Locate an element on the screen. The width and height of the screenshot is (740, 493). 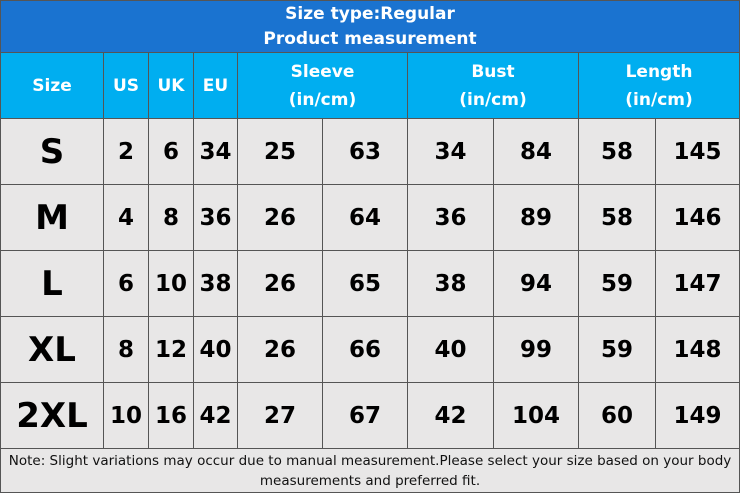
value-cell: 148 is located at coordinates (697, 349).